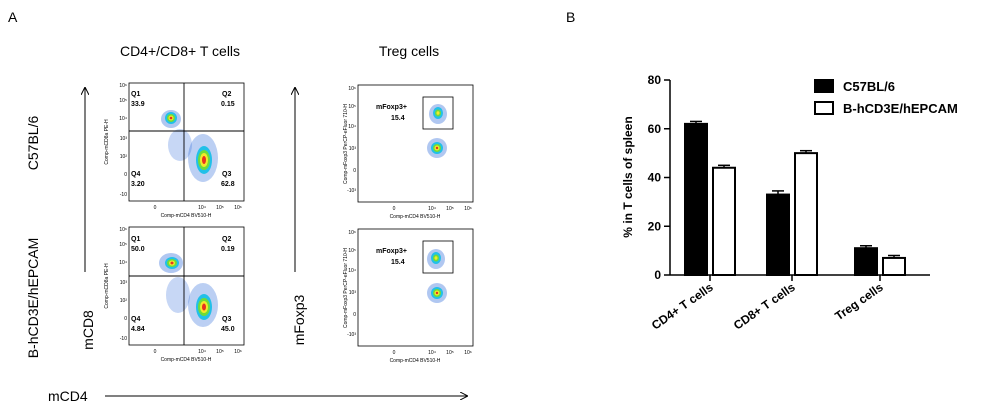 This screenshot has width=984, height=420. I want to click on panel-b-label: B, so click(570, 17).